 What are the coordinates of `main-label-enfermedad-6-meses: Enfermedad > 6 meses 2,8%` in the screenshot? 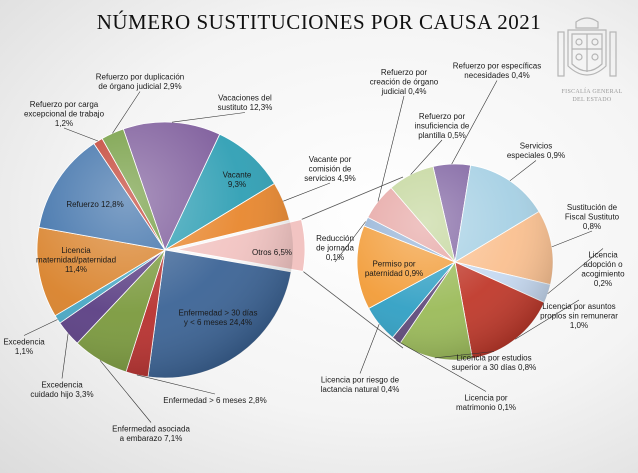 It's located at (214, 400).